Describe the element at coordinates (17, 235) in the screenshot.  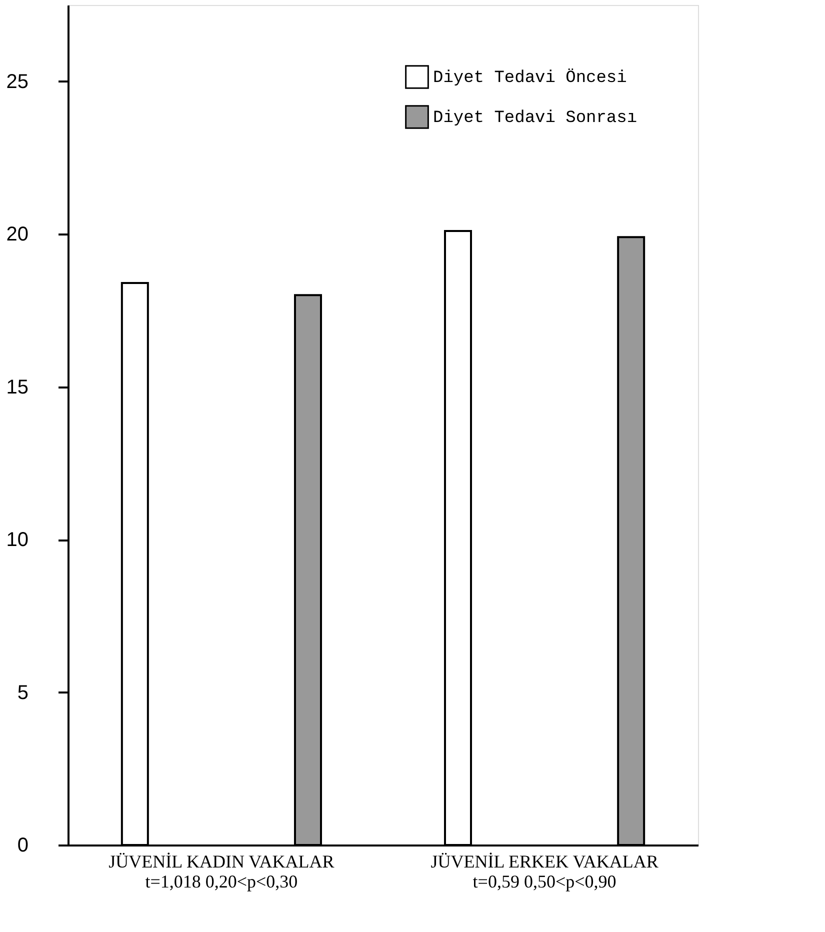
I see `y-tick-label: 20` at that location.